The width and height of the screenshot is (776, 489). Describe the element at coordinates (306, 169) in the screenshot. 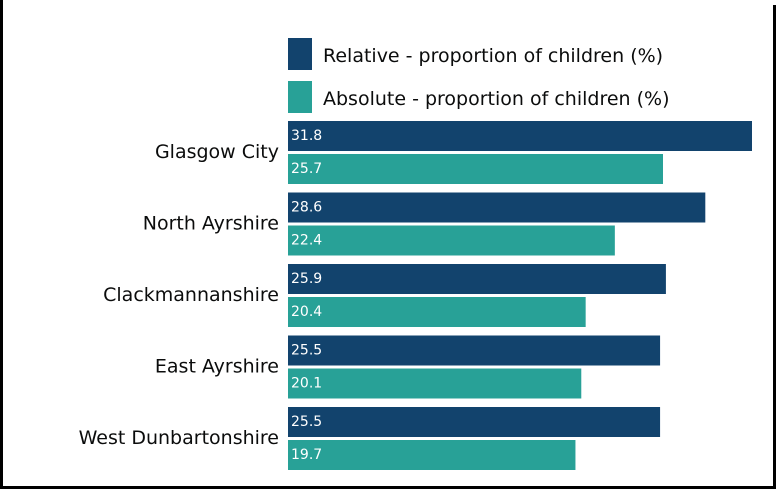

I see `data-label-absolute: 25.7` at that location.